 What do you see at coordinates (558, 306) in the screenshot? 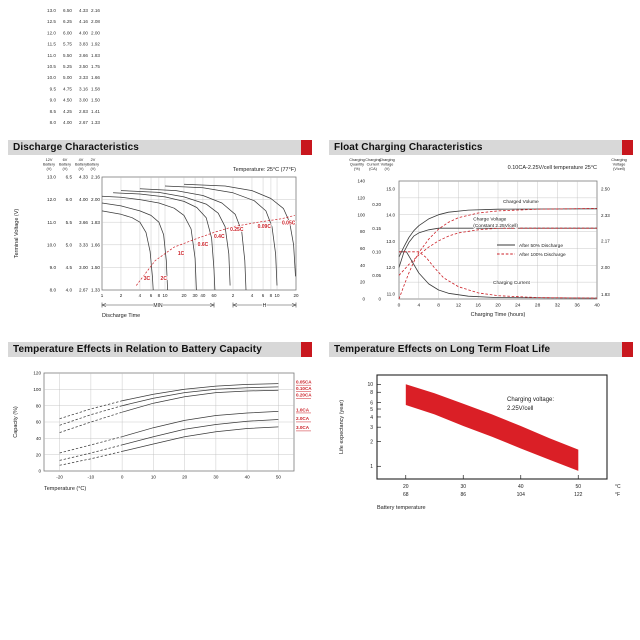
I see `x-tick-label: 32` at bounding box center [558, 306].